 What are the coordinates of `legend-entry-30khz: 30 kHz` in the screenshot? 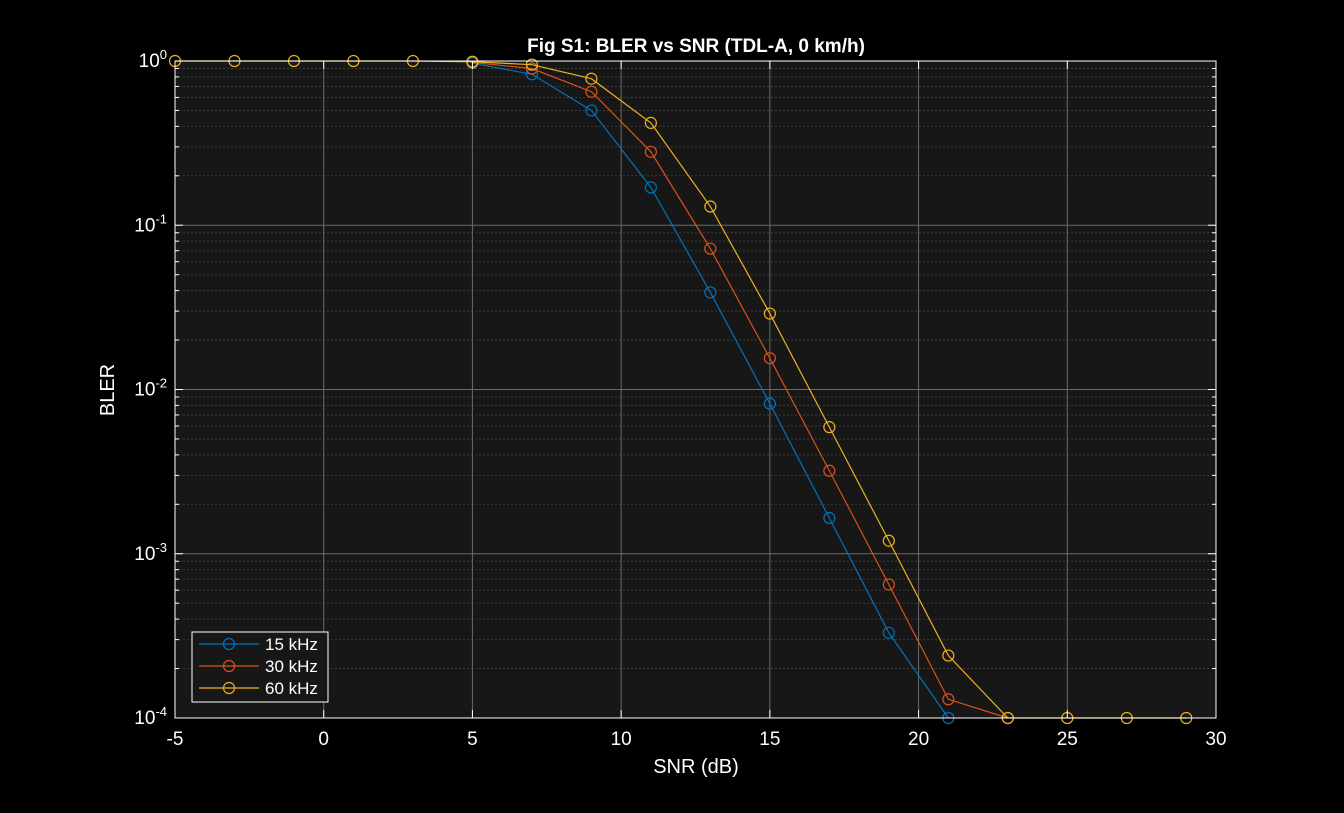 It's located at (258, 666).